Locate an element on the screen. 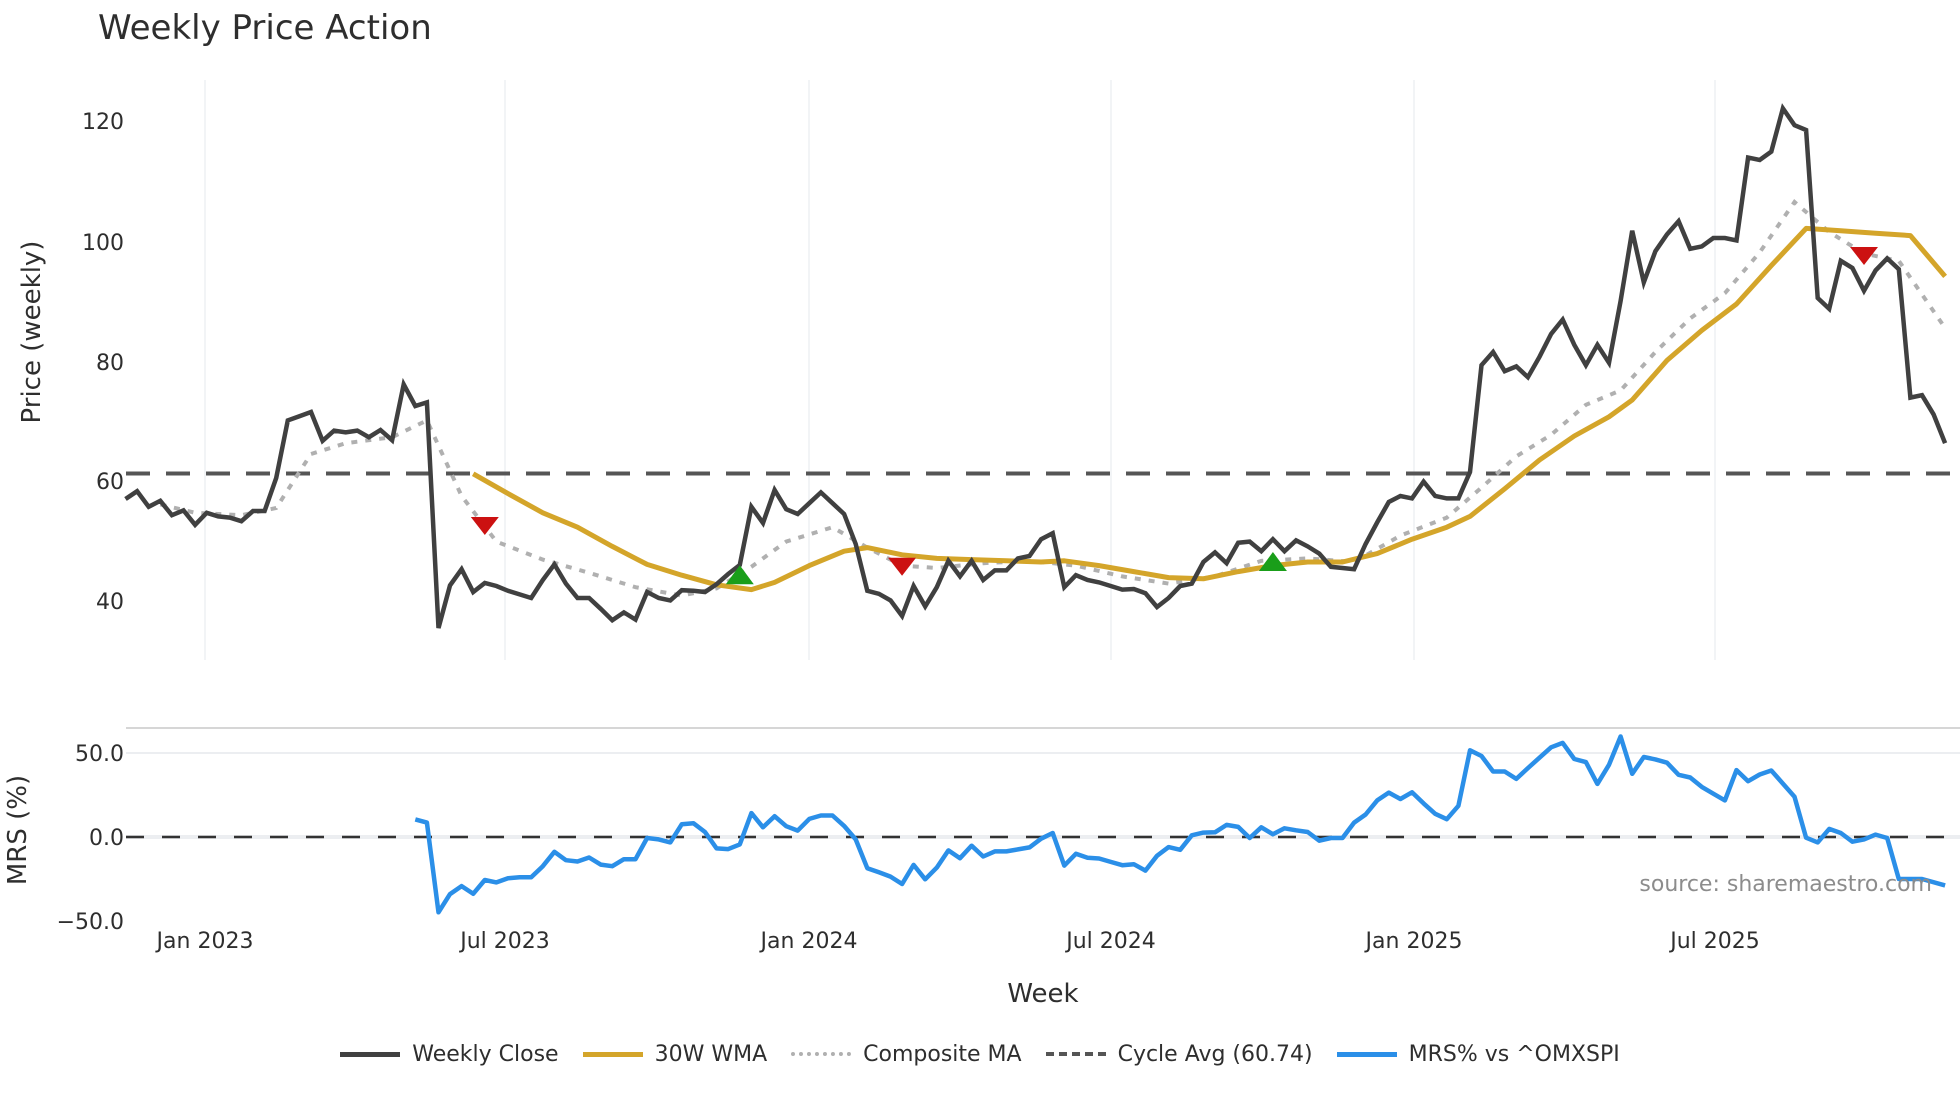  x-tick: Jan 2023 is located at coordinates (204, 941).